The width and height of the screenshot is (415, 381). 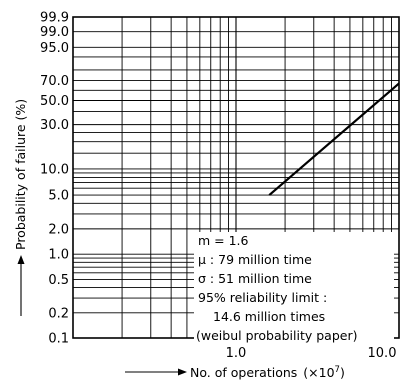 I want to click on y-tick-label: 70.0, so click(x=54, y=81).